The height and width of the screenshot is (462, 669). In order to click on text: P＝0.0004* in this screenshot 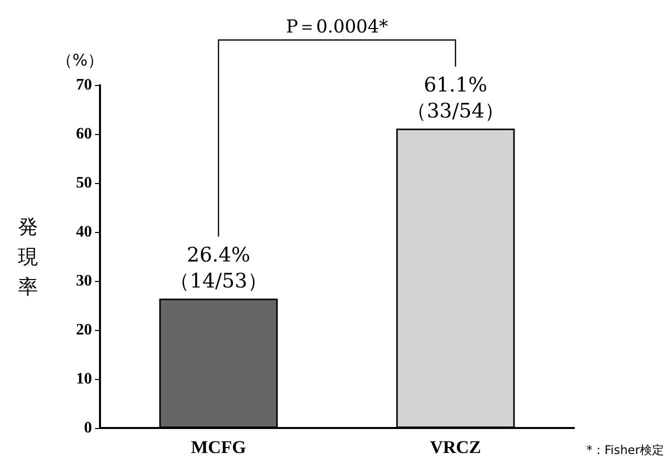, I will do `click(337, 27)`.